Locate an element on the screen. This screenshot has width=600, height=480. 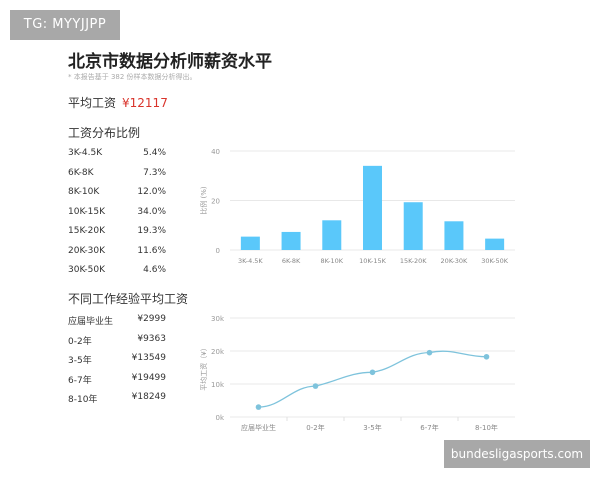
row-label: 30K-50K is located at coordinates (87, 270).